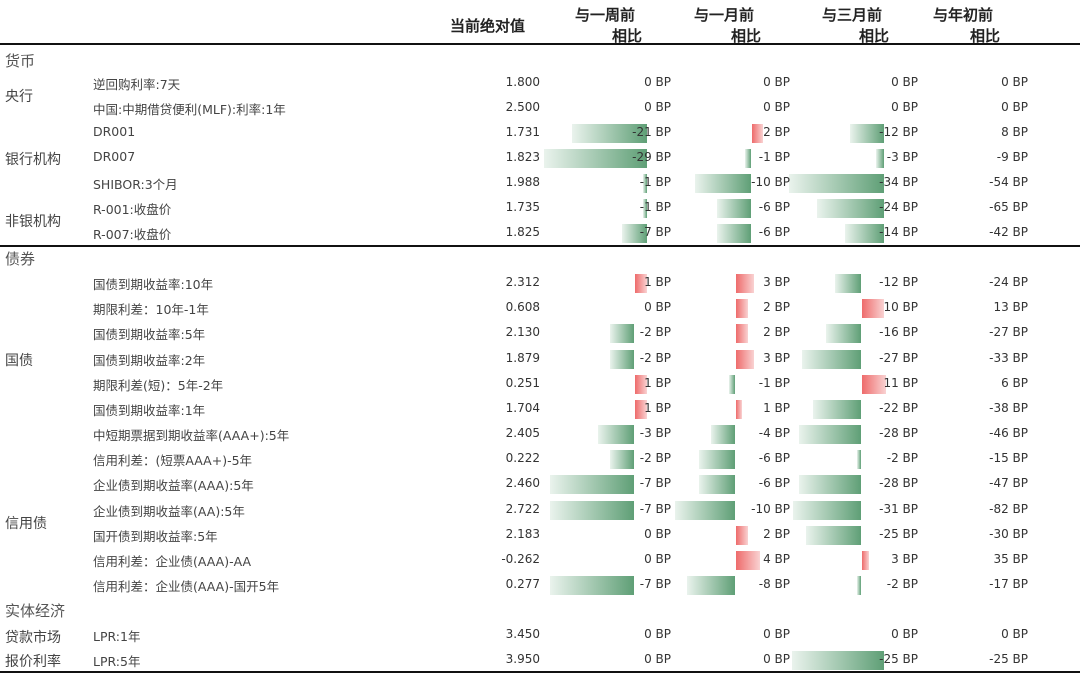 The height and width of the screenshot is (697, 1080). Describe the element at coordinates (117, 636) in the screenshot. I see `row-label: LPR:1年` at that location.